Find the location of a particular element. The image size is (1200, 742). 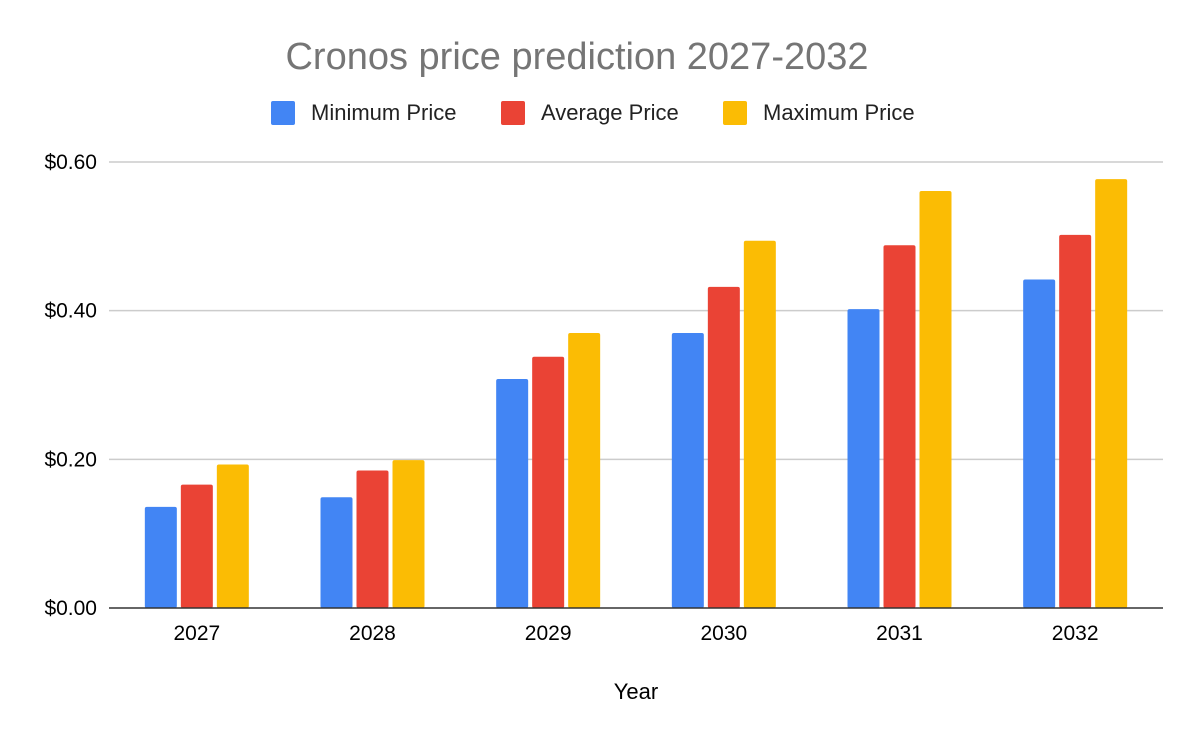

legend: Minimum Price Average Price Maximum Price is located at coordinates (593, 112).